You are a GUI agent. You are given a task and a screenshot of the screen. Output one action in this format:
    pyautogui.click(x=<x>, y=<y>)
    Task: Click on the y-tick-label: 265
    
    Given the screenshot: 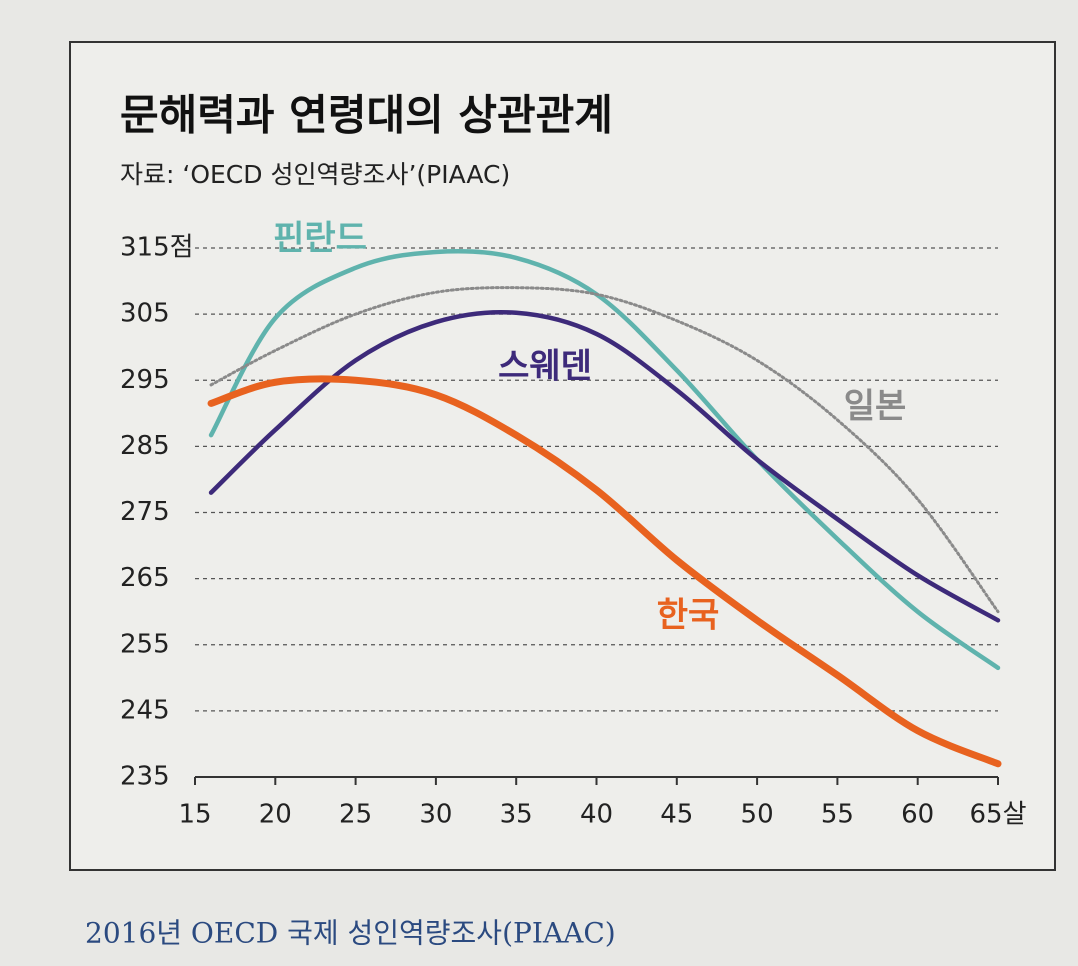 What is the action you would take?
    pyautogui.click(x=145, y=578)
    